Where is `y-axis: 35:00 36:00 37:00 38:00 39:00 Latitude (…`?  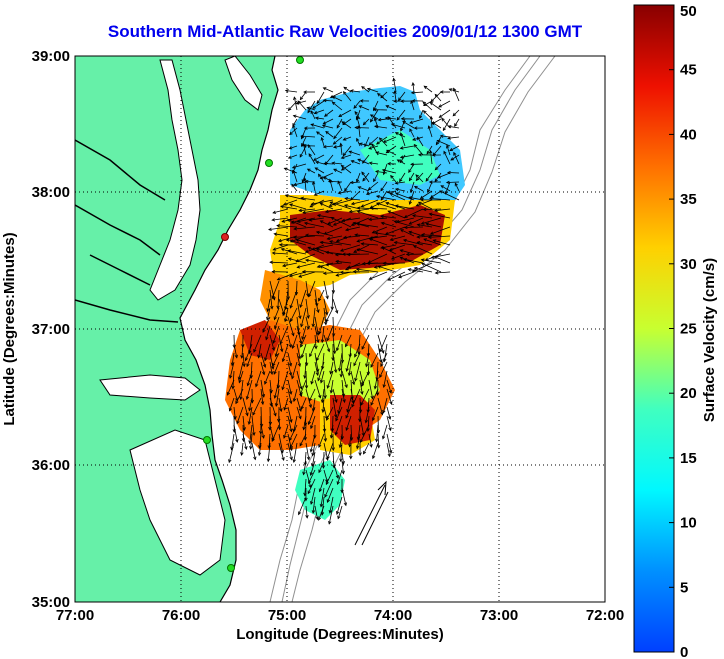
y-axis: 35:00 36:00 37:00 38:00 39:00 Latitude (… is located at coordinates (35, 329).